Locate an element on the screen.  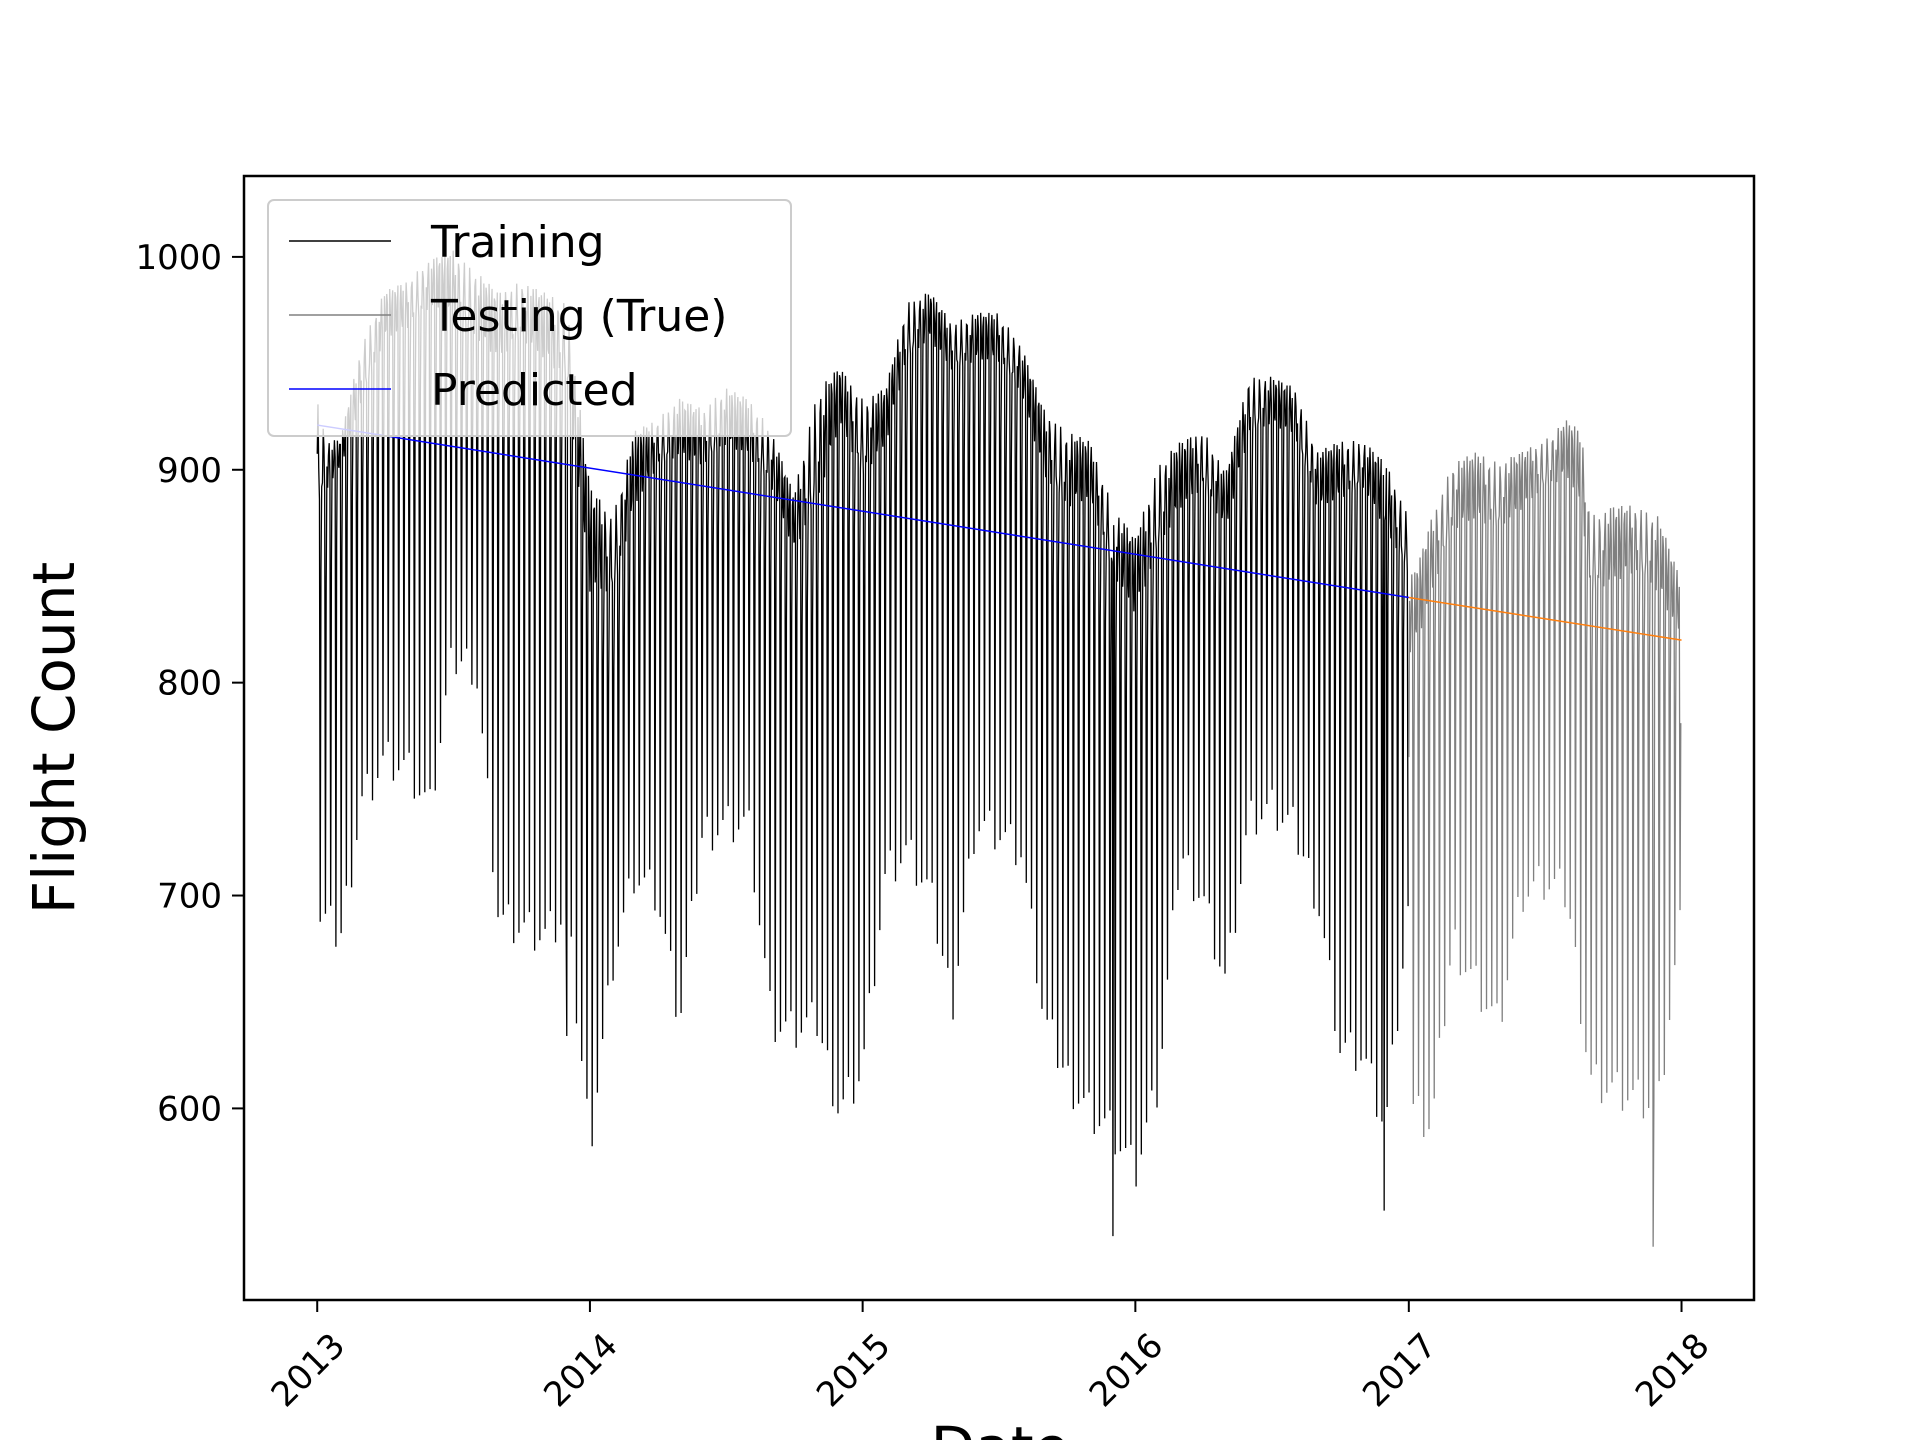
y-axis: 600 700 800 900 1000 is located at coordinates (189, 683).